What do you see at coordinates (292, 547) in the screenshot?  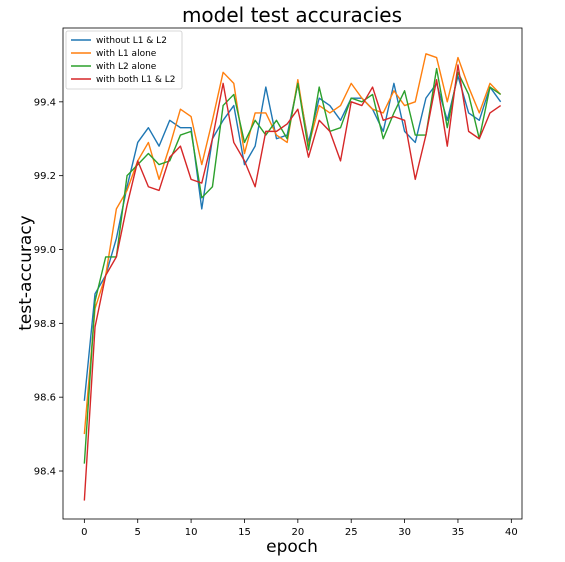 I see `x-axis-label: epoch` at bounding box center [292, 547].